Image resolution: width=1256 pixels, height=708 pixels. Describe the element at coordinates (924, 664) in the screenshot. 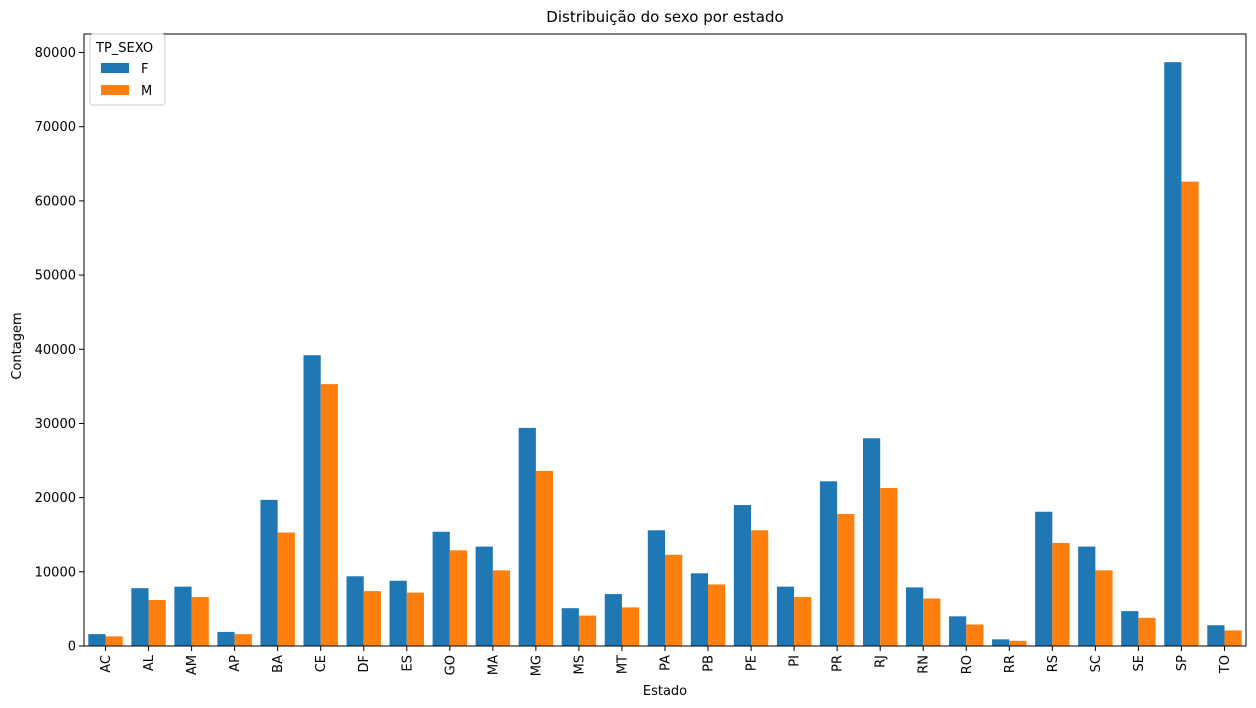

I see `x-tick-label: RN` at that location.